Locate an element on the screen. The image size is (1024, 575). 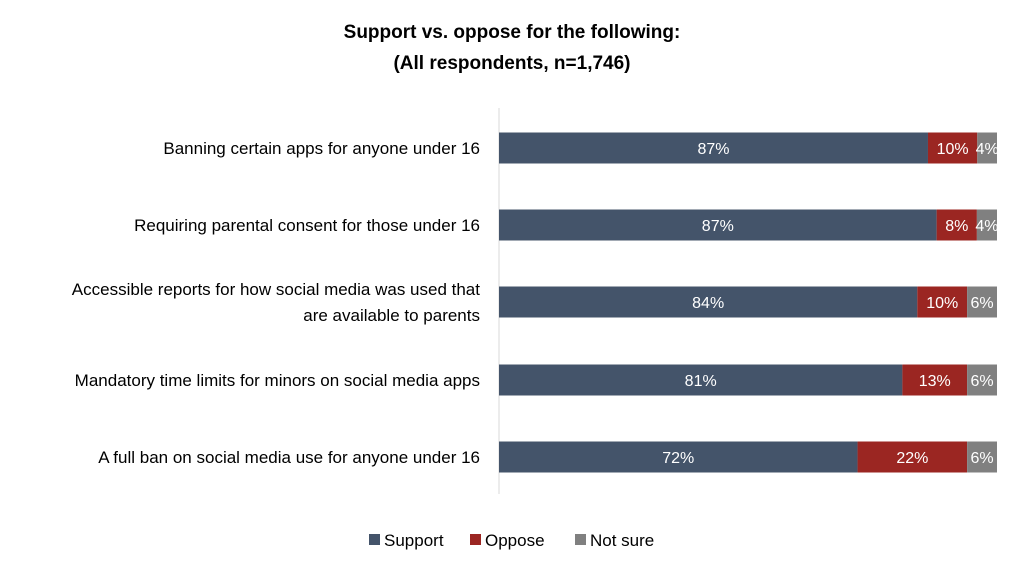
legend-label: Not sure is located at coordinates (622, 540).